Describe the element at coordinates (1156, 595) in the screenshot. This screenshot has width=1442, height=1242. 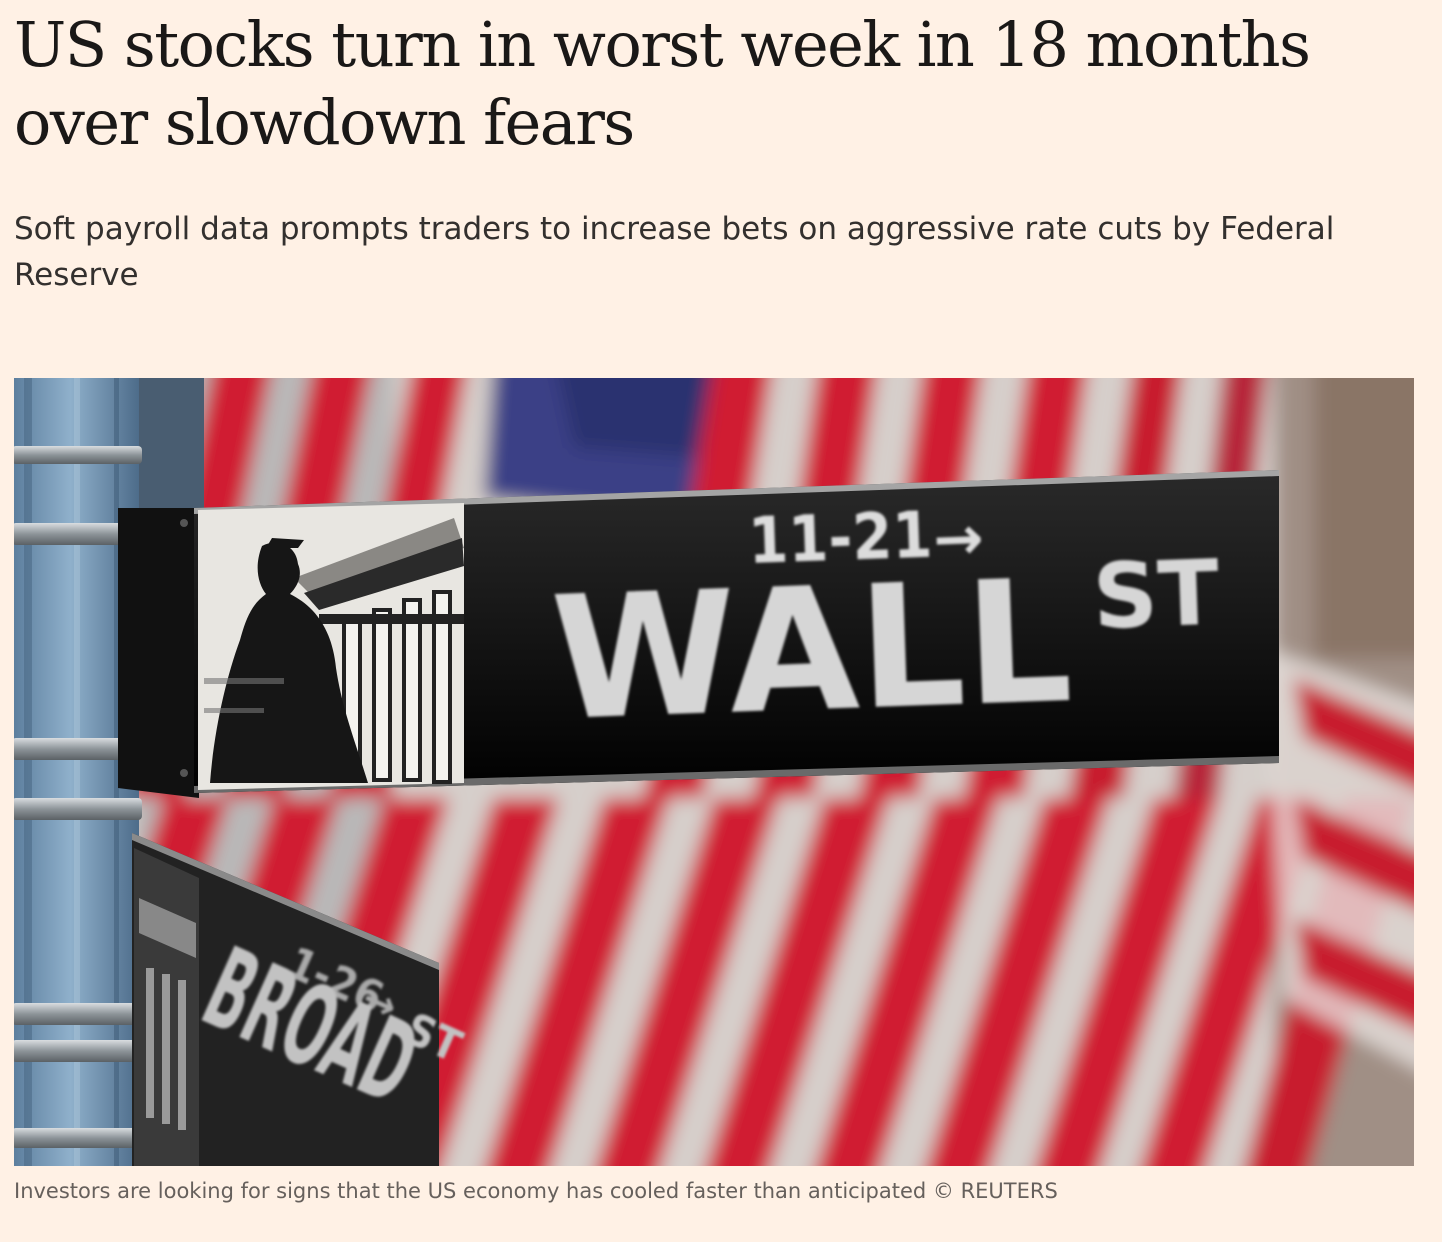
I see `wall-sign-suffix: ST` at that location.